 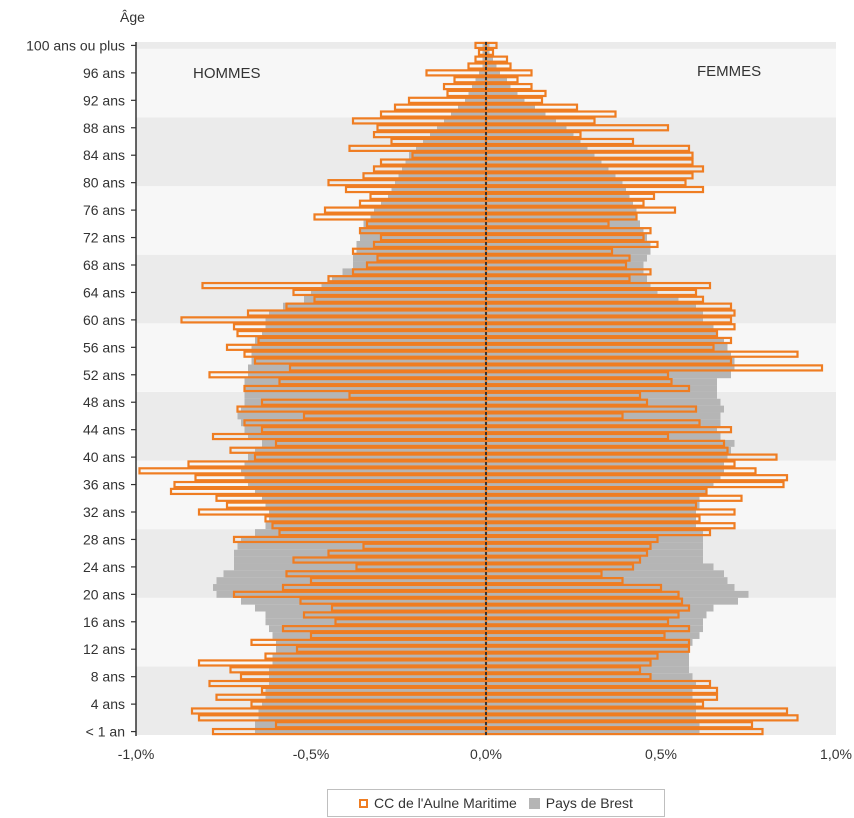 What do you see at coordinates (104, 567) in the screenshot?
I see `y-tick-label: 24 ans` at bounding box center [104, 567].